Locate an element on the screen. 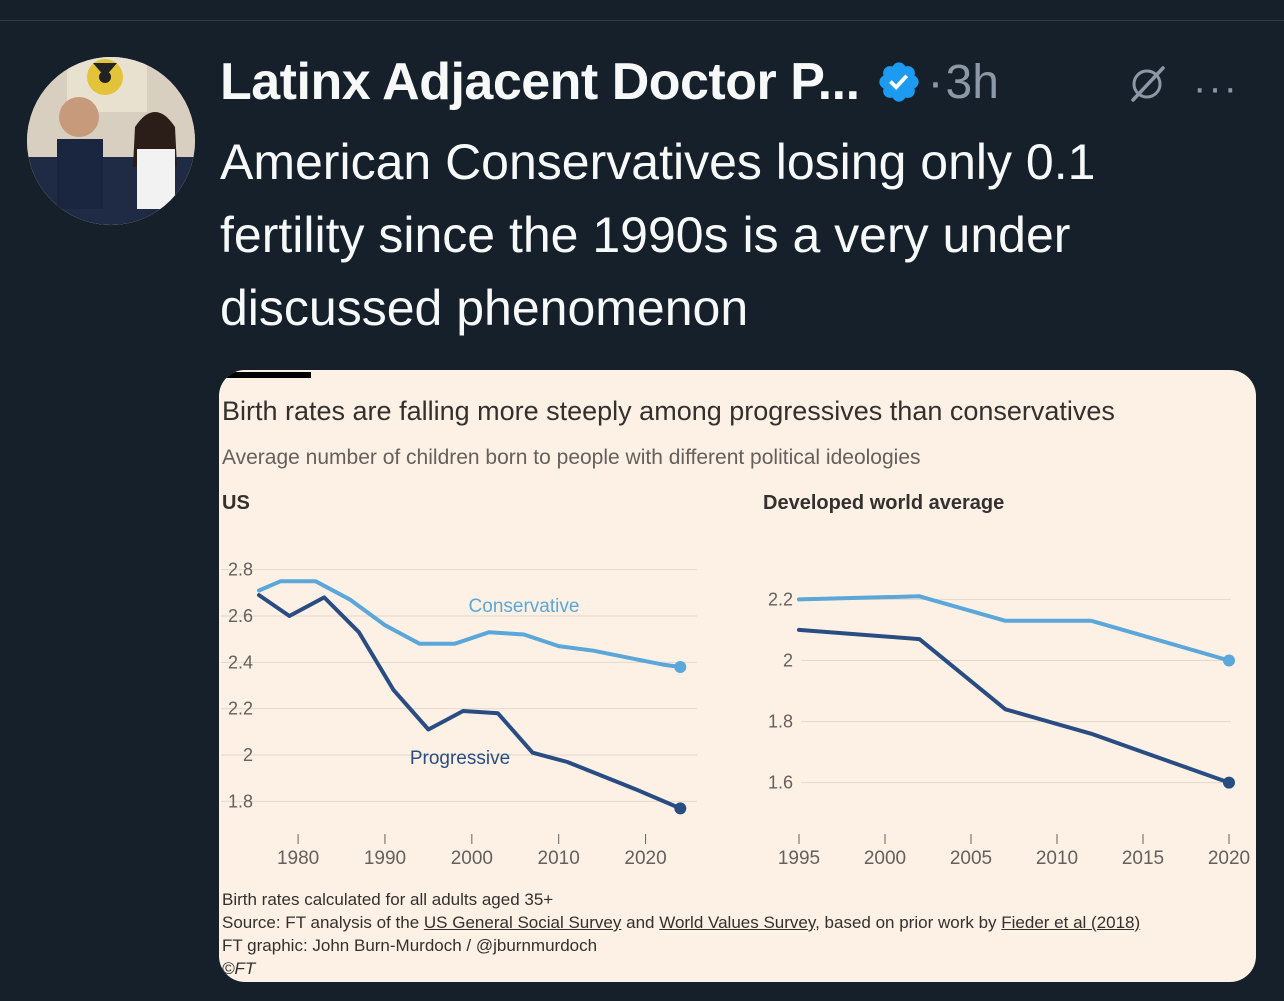 The width and height of the screenshot is (1284, 1001). us-y-tick-label: 2 is located at coordinates (248, 755).